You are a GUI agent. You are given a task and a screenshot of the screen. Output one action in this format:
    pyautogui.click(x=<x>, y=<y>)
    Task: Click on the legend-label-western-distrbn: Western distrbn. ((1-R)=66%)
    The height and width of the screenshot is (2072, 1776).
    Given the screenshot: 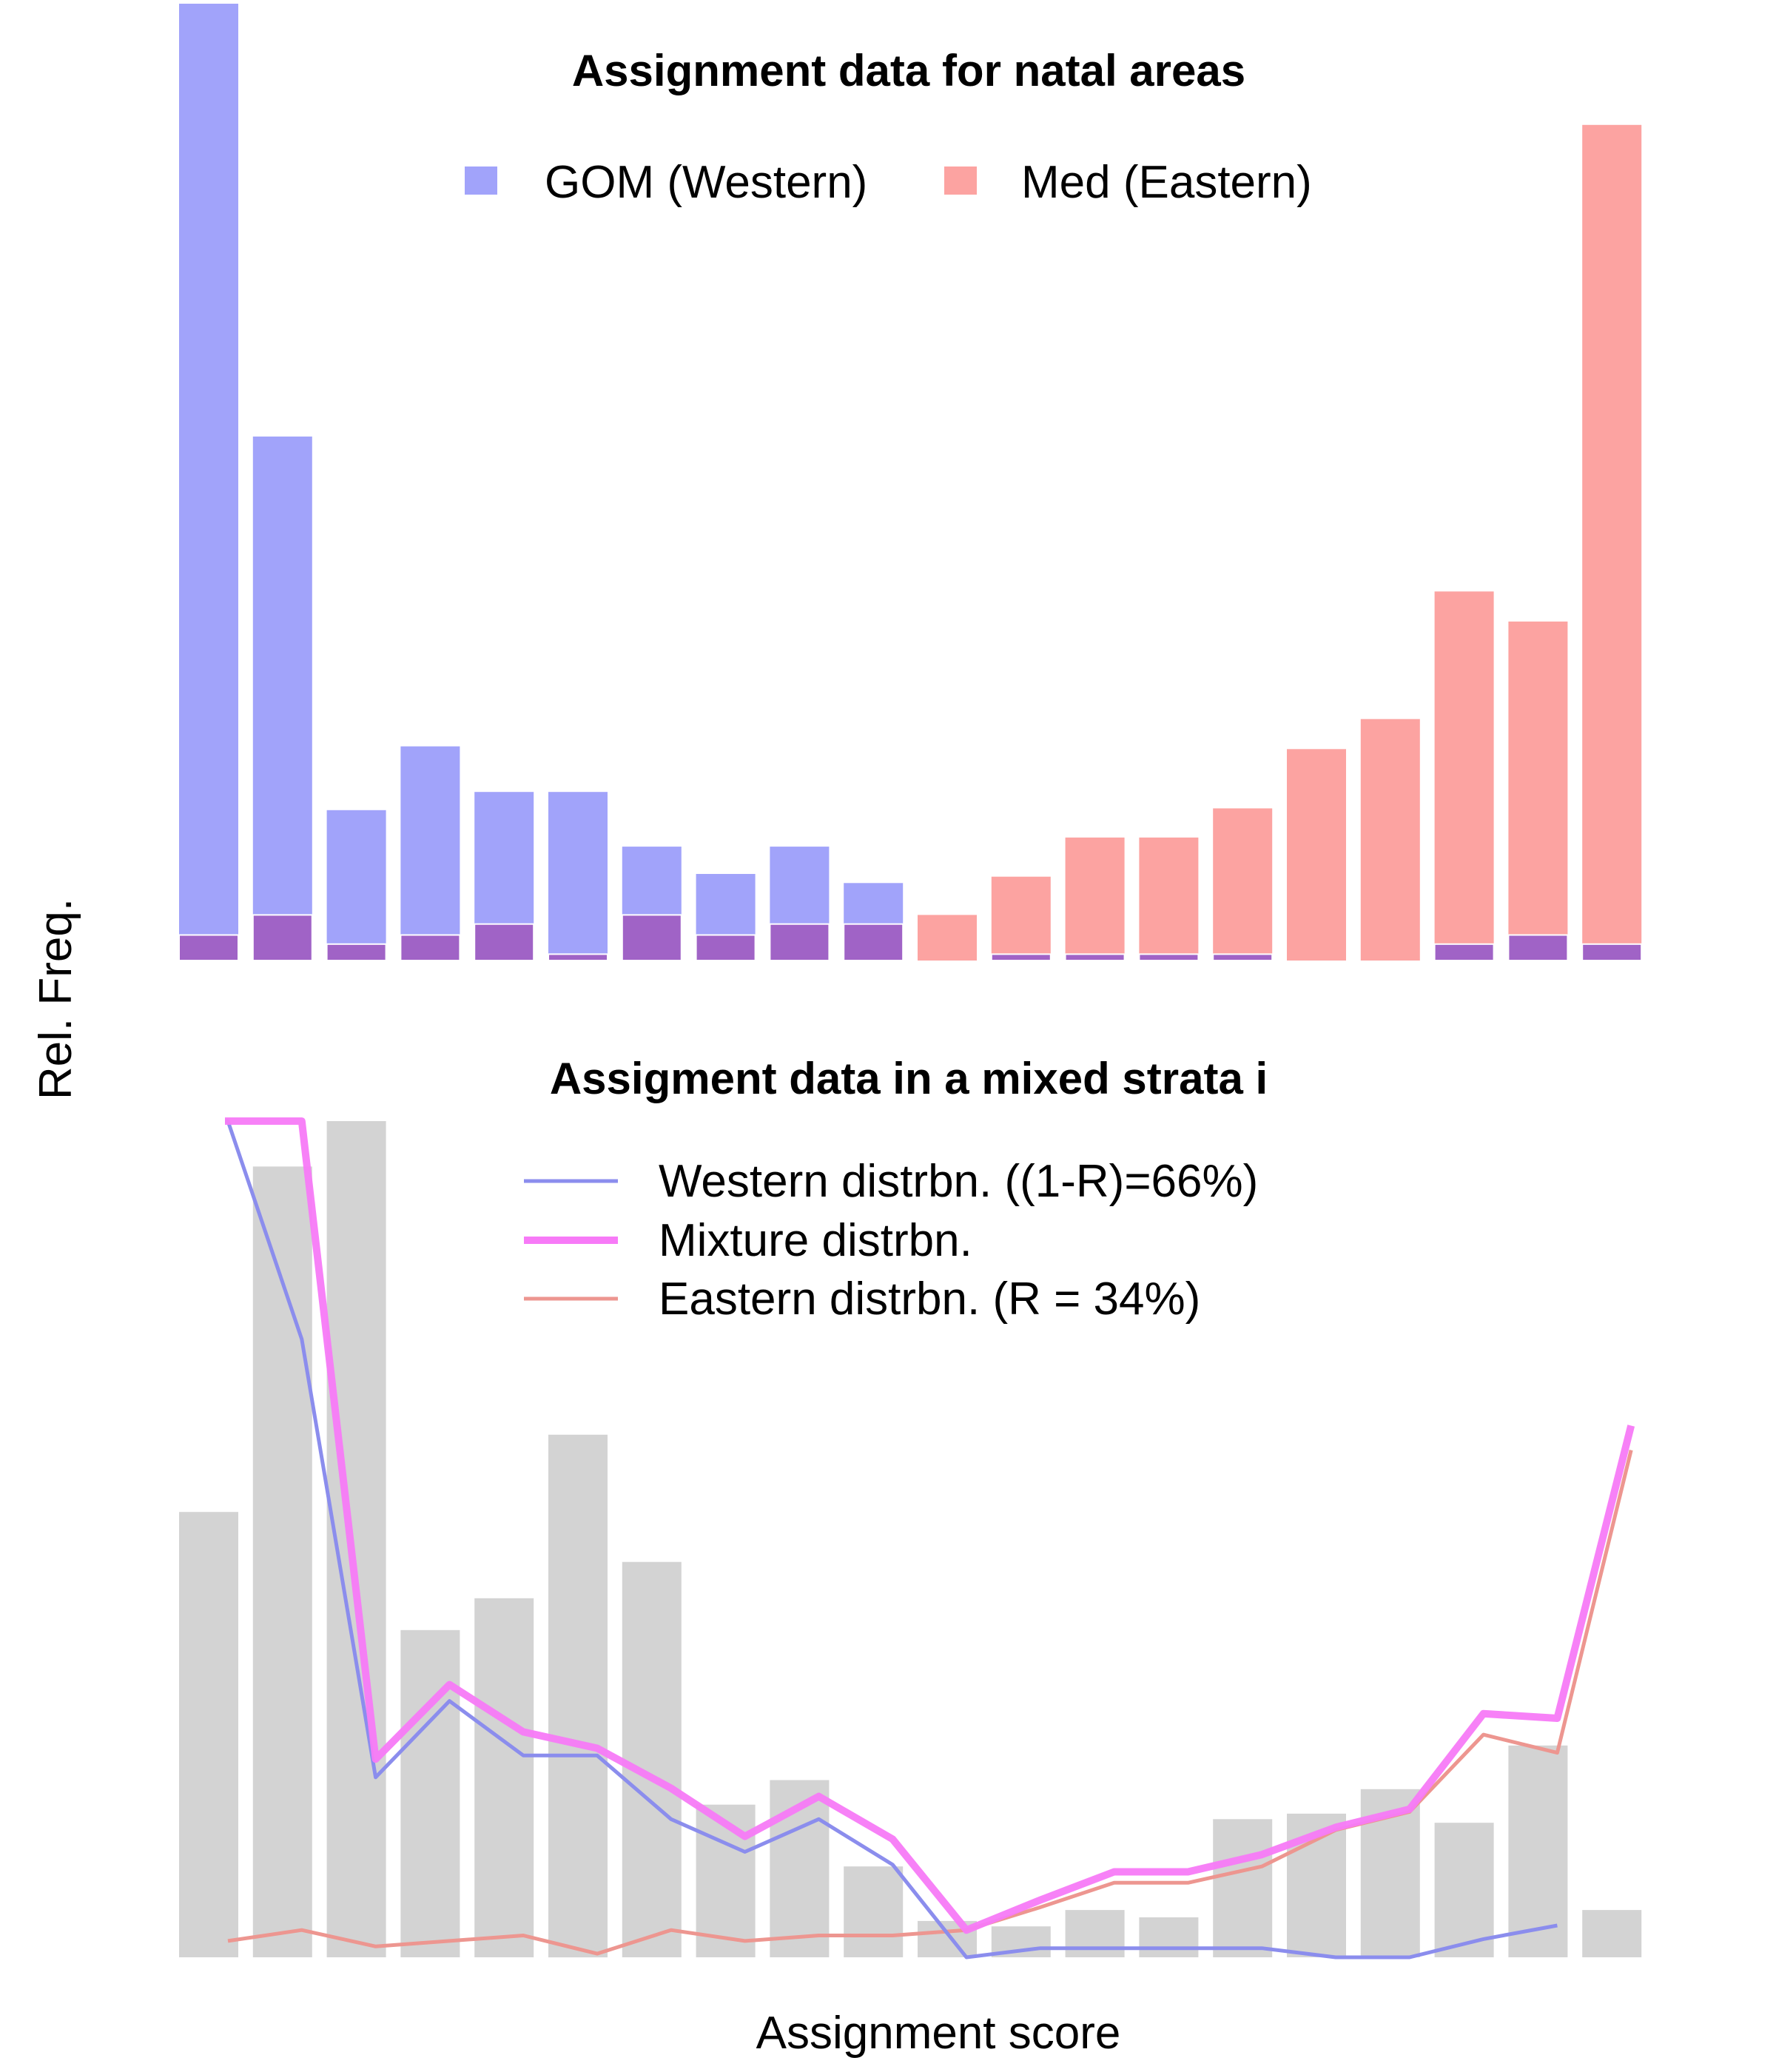 What is the action you would take?
    pyautogui.click(x=958, y=1181)
    